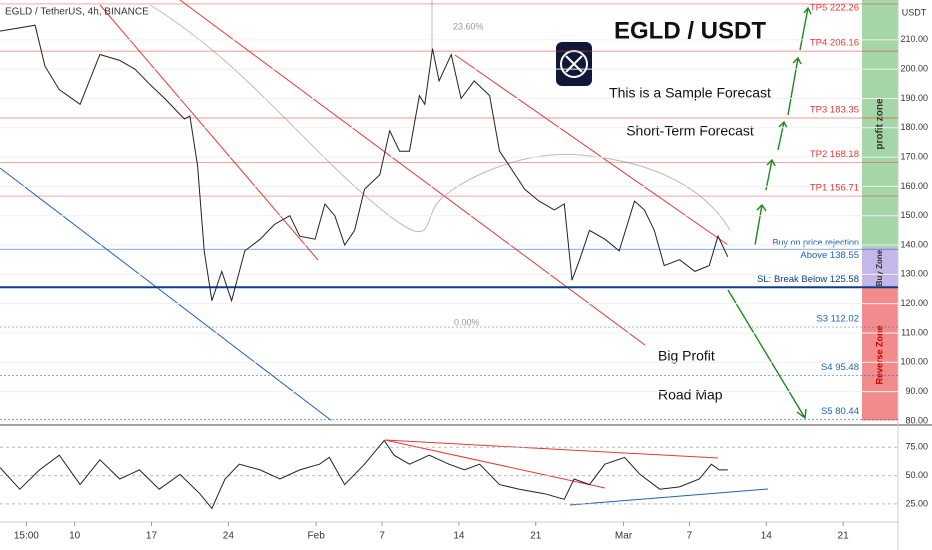  I want to click on y2-tick-label: 75.00, so click(916, 447).